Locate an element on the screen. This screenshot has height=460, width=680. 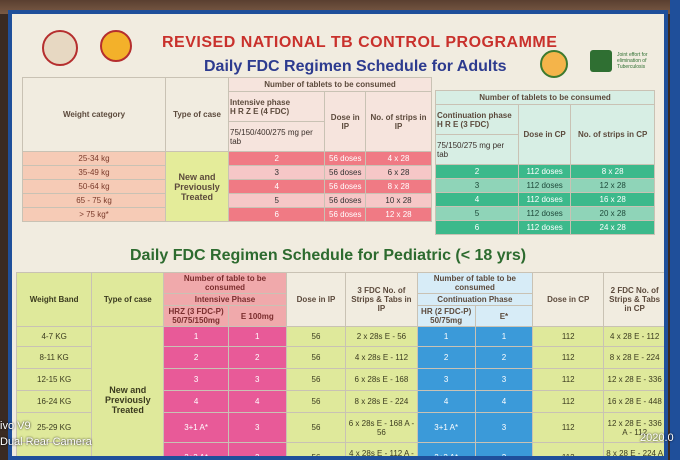
cp-tablets-cell: 6 is located at coordinates (477, 227).